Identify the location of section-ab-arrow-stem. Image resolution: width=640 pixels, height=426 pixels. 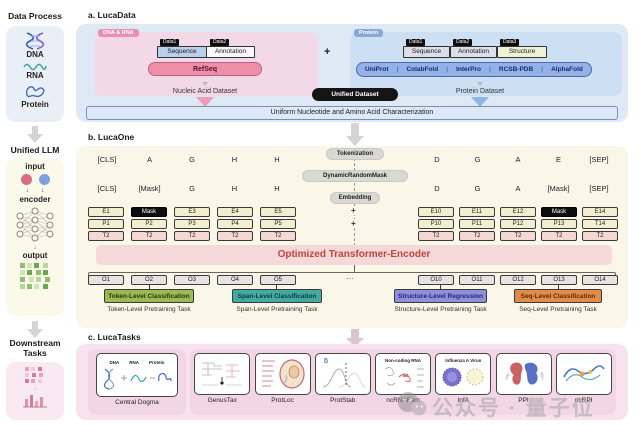
(355, 129).